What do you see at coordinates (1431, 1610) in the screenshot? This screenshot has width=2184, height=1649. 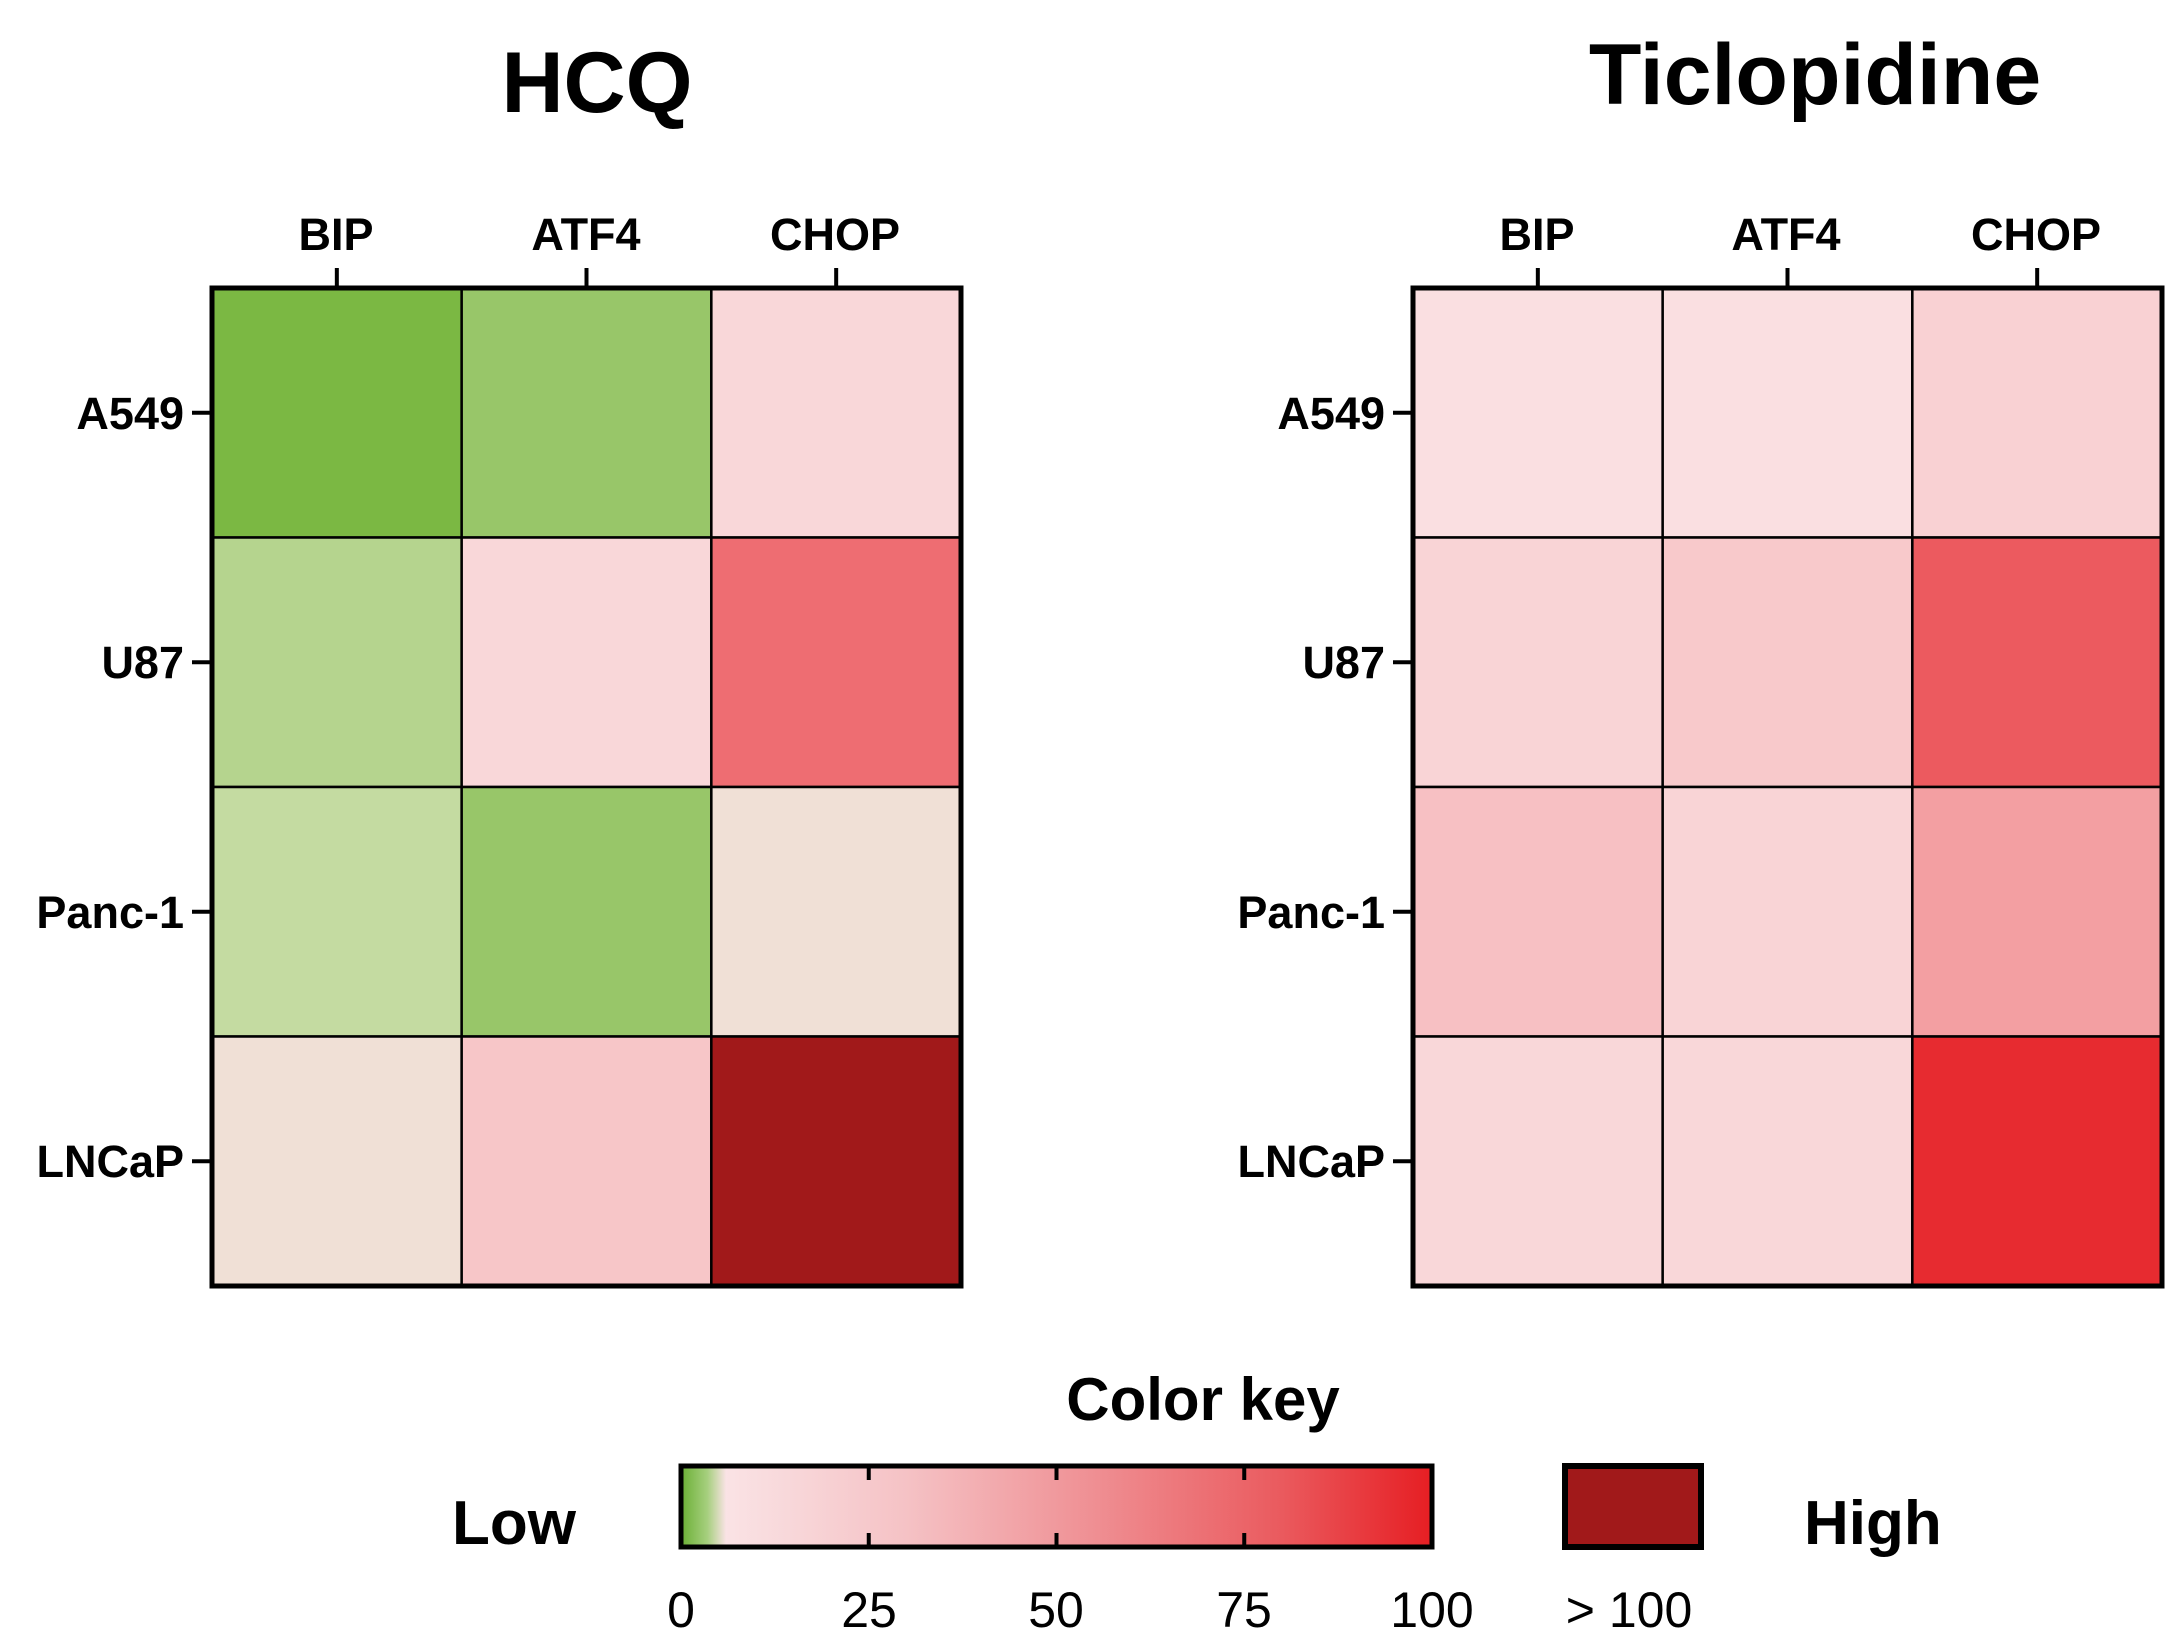 I see `color-key-tick-label: 100` at bounding box center [1431, 1610].